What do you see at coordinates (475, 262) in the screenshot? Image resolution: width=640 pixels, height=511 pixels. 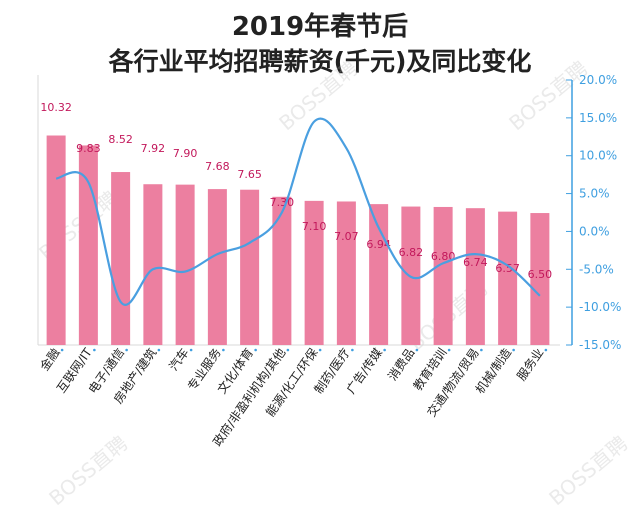 I see `bar-value-label: 6.74` at bounding box center [475, 262].